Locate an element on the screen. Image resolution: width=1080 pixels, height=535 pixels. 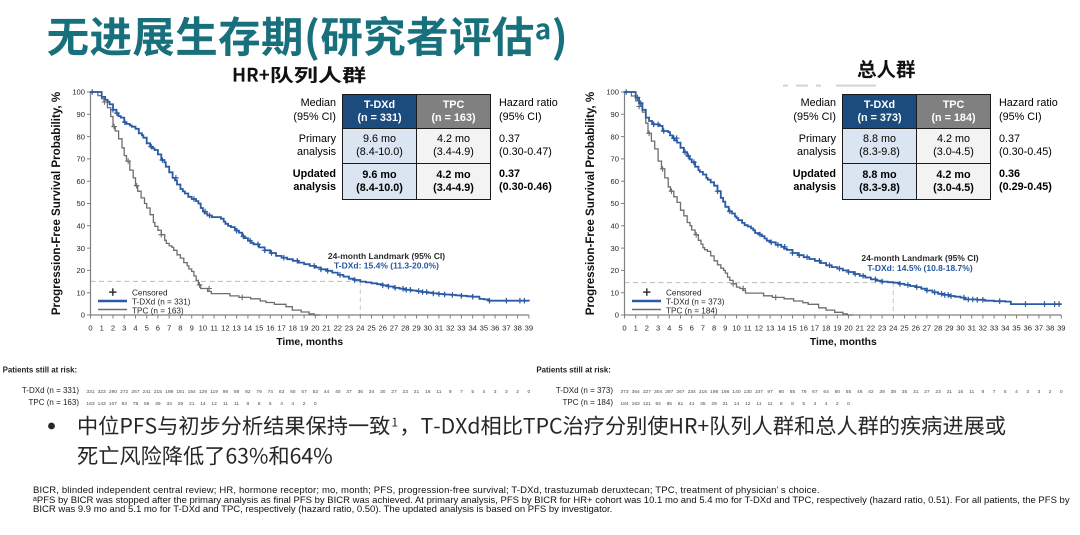
svg-text: 6 is located at coordinates (692, 328).